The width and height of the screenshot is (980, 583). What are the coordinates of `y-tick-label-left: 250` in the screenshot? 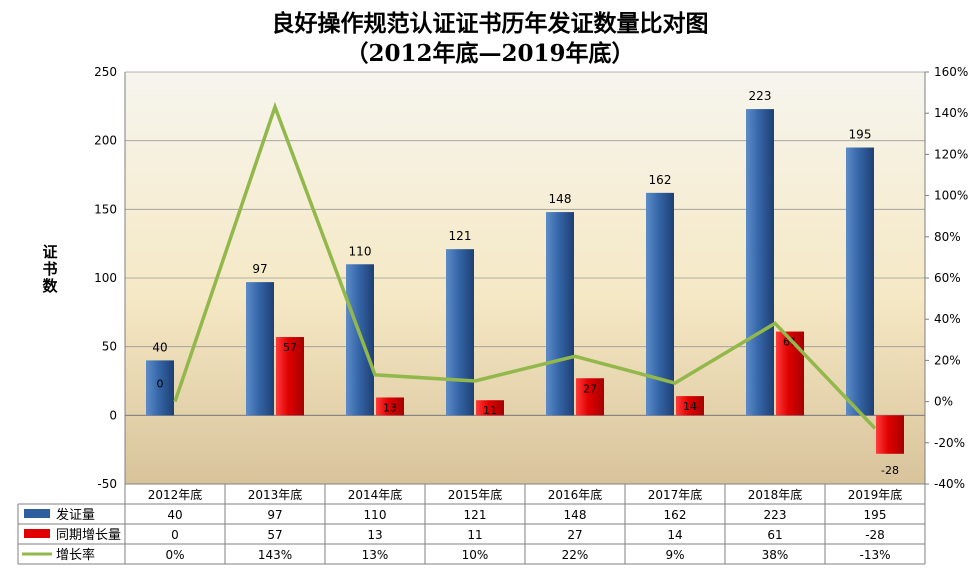 It's located at (105, 72).